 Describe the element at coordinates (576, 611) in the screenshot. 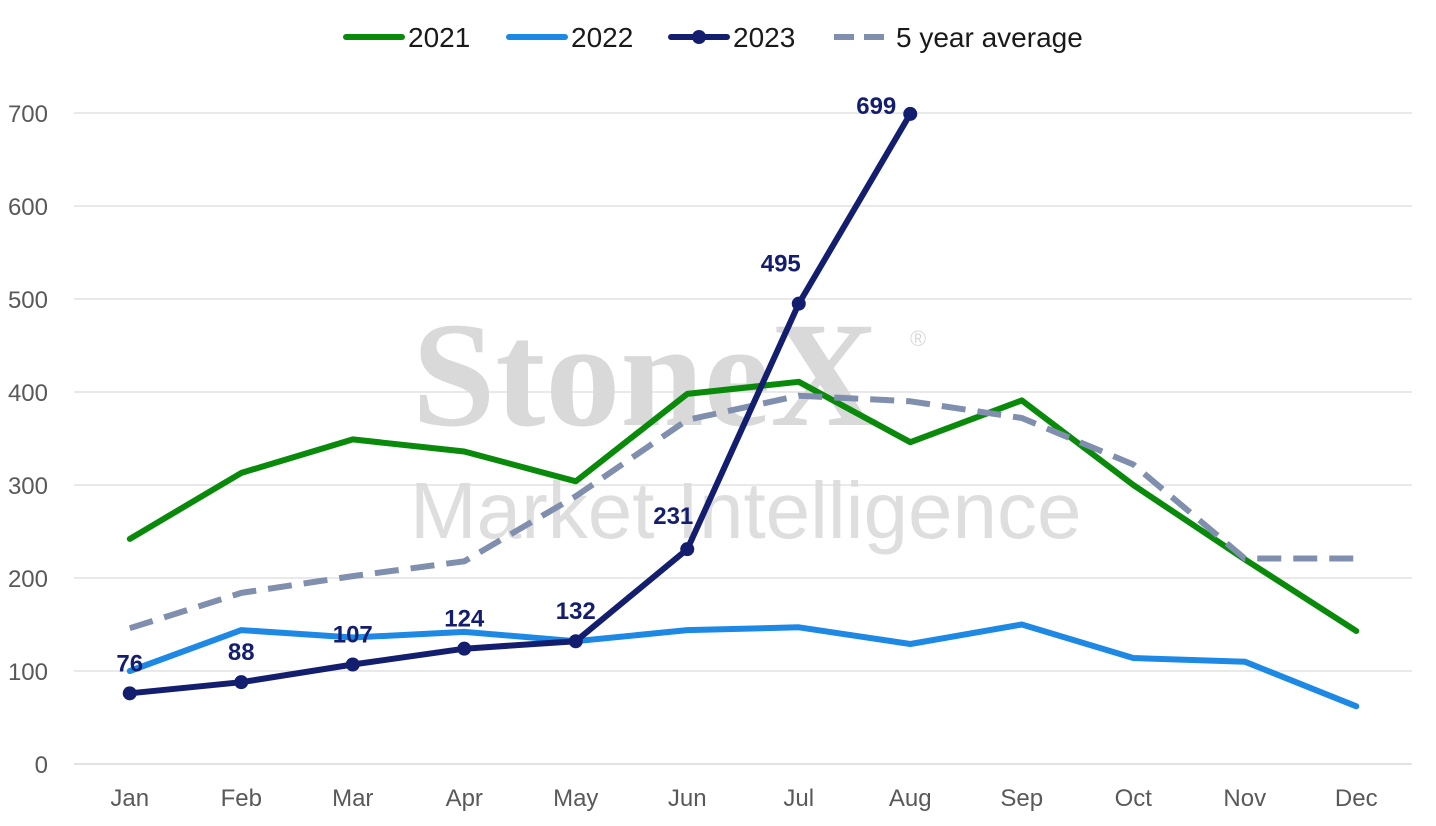

I see `data-label-2023-may: 132` at that location.